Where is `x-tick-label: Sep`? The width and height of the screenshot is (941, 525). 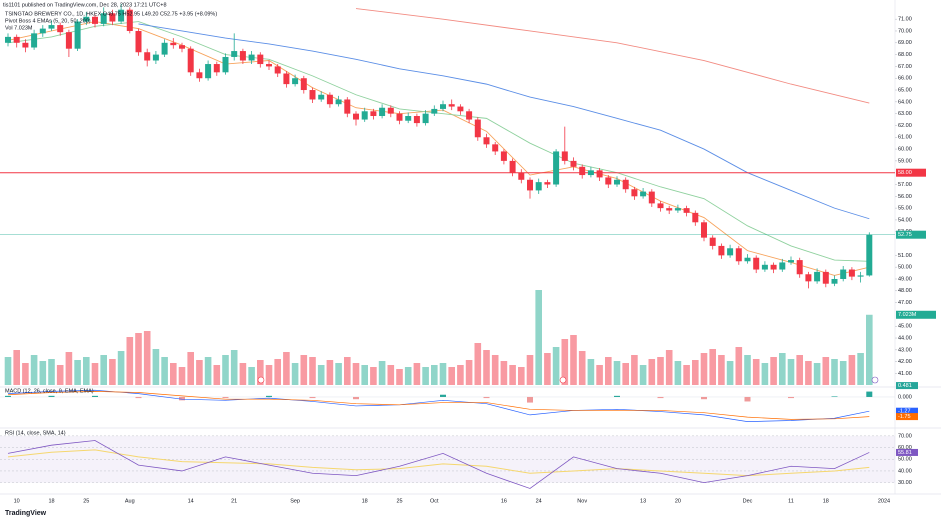
x-tick-label: Sep is located at coordinates (295, 501).